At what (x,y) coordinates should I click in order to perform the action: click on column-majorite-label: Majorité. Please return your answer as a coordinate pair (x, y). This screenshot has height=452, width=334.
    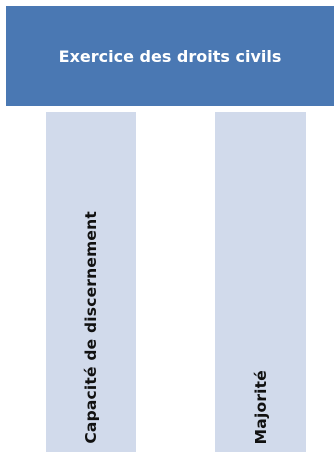
    Looking at the image, I should click on (260, 406).